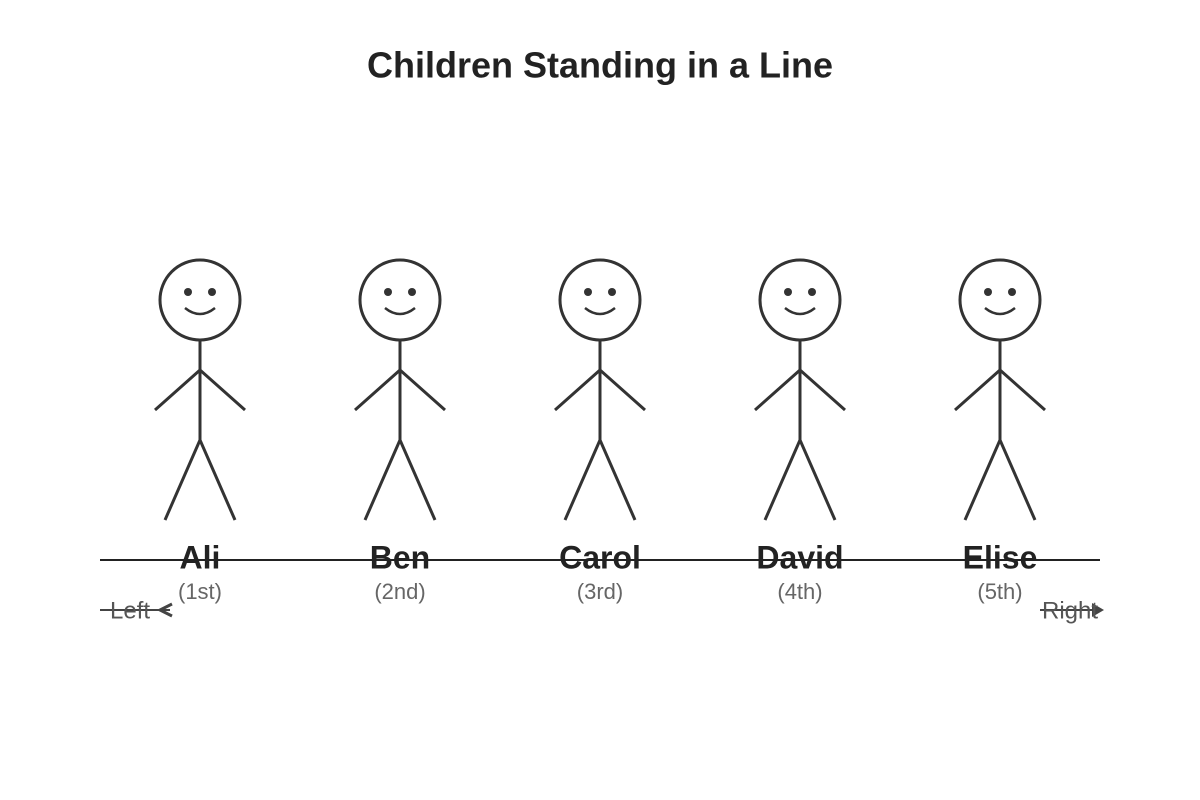 The image size is (1200, 800). Describe the element at coordinates (600, 591) in the screenshot. I see `child-position: (3rd)` at that location.